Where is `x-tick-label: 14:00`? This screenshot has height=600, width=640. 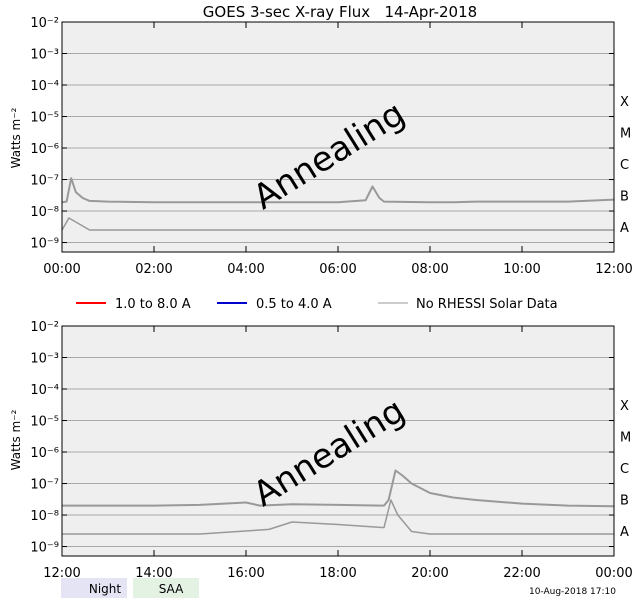
x-tick-label: 14:00 is located at coordinates (153, 573).